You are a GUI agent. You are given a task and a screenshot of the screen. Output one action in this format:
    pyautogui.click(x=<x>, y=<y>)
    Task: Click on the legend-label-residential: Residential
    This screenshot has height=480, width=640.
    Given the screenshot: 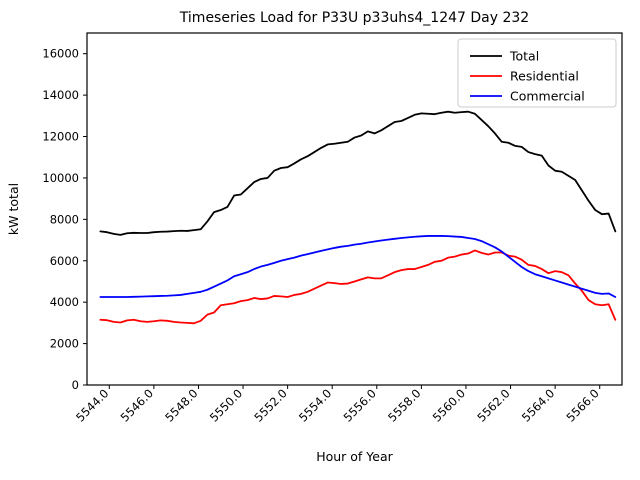 What is the action you would take?
    pyautogui.click(x=544, y=76)
    